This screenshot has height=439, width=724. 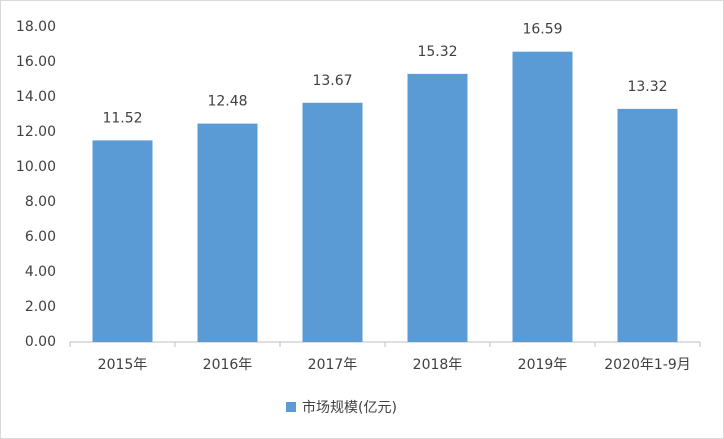 What do you see at coordinates (333, 365) in the screenshot?
I see `x-tick-label: 2017年` at bounding box center [333, 365].